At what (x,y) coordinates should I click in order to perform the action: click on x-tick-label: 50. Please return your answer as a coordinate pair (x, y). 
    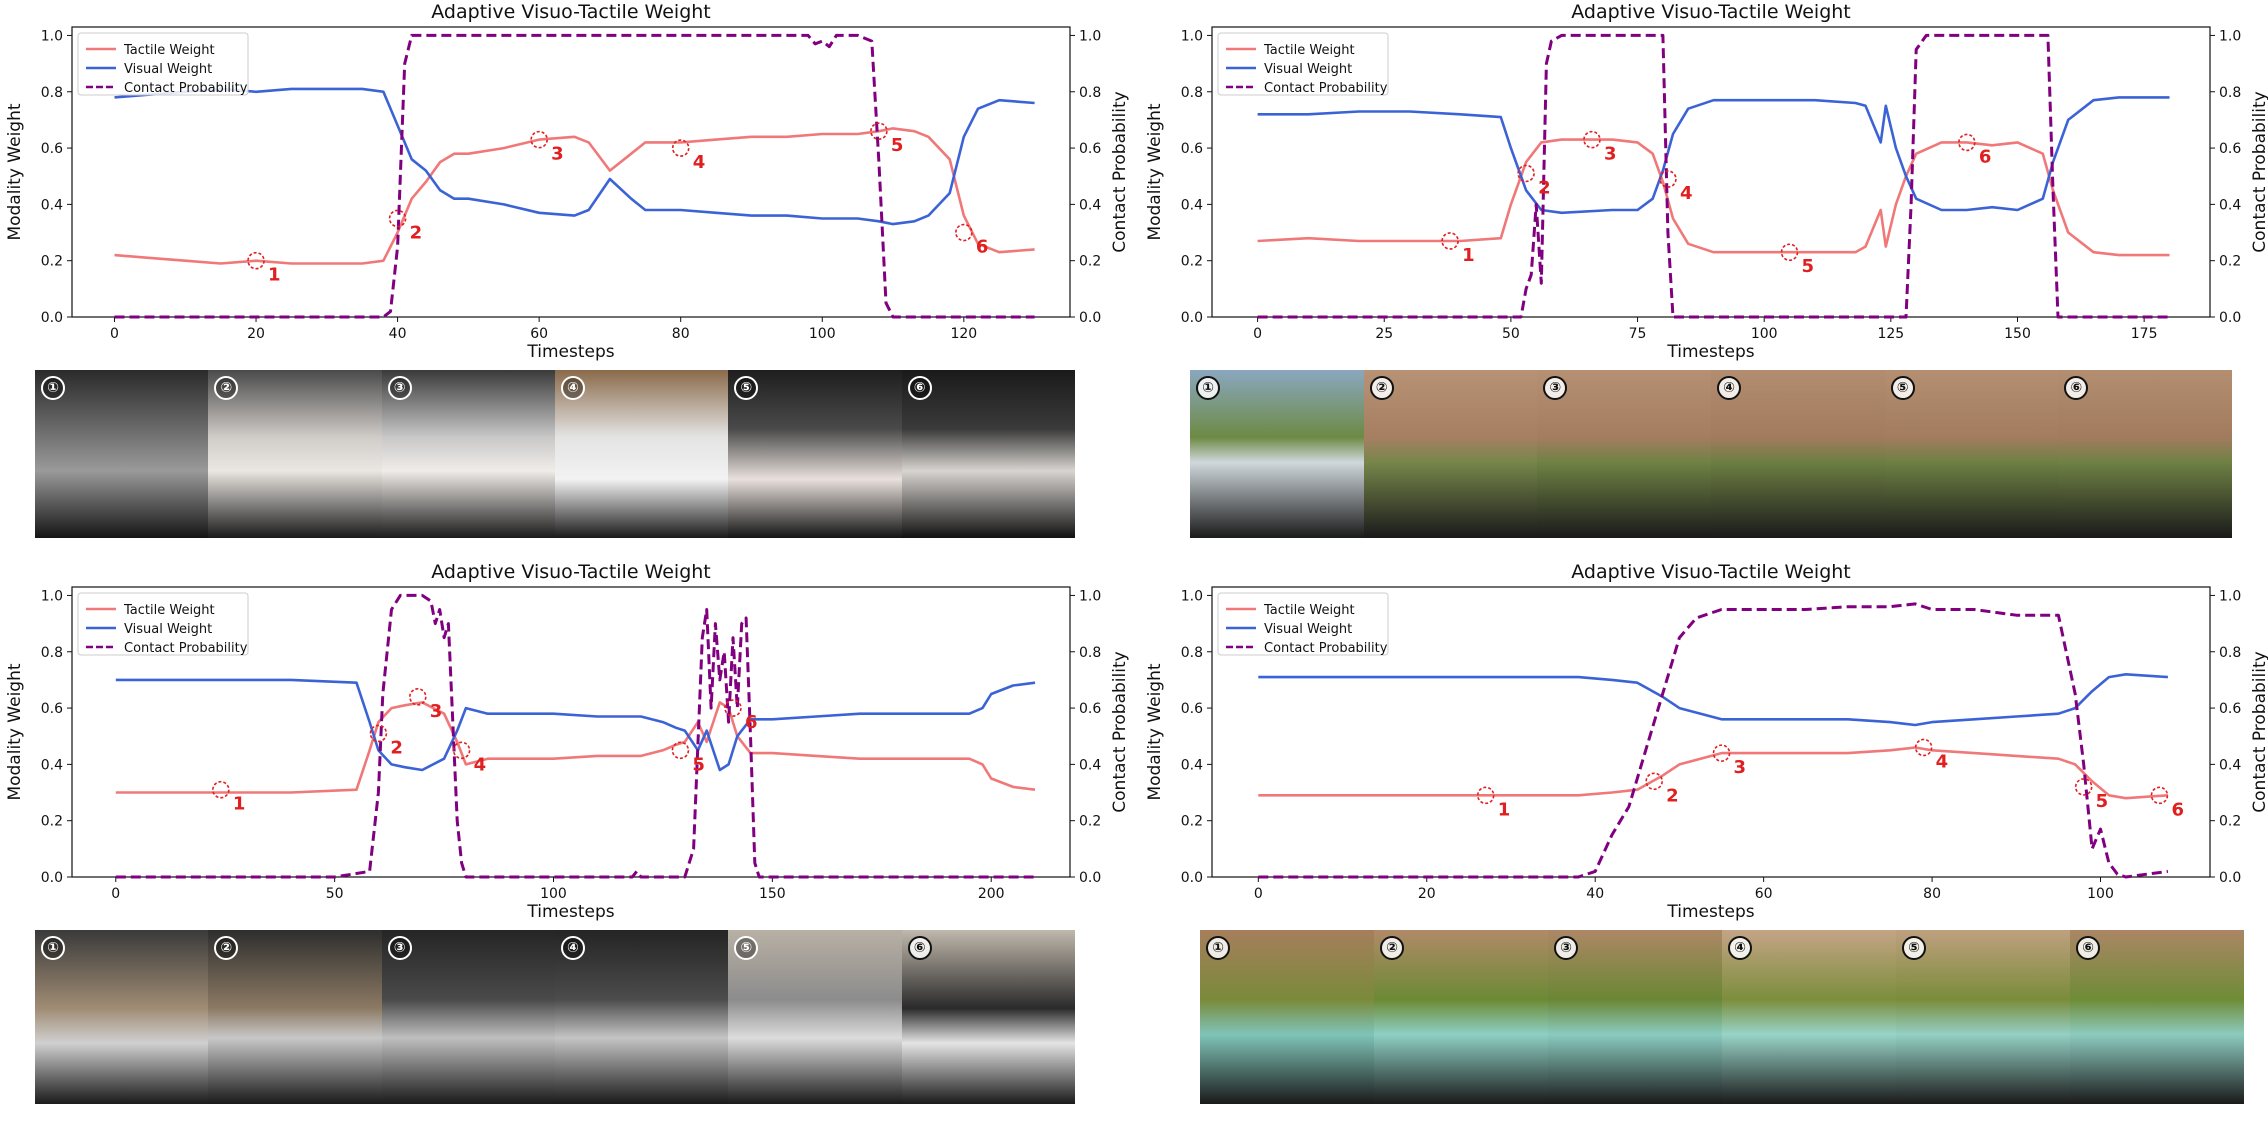
    Looking at the image, I should click on (1511, 334).